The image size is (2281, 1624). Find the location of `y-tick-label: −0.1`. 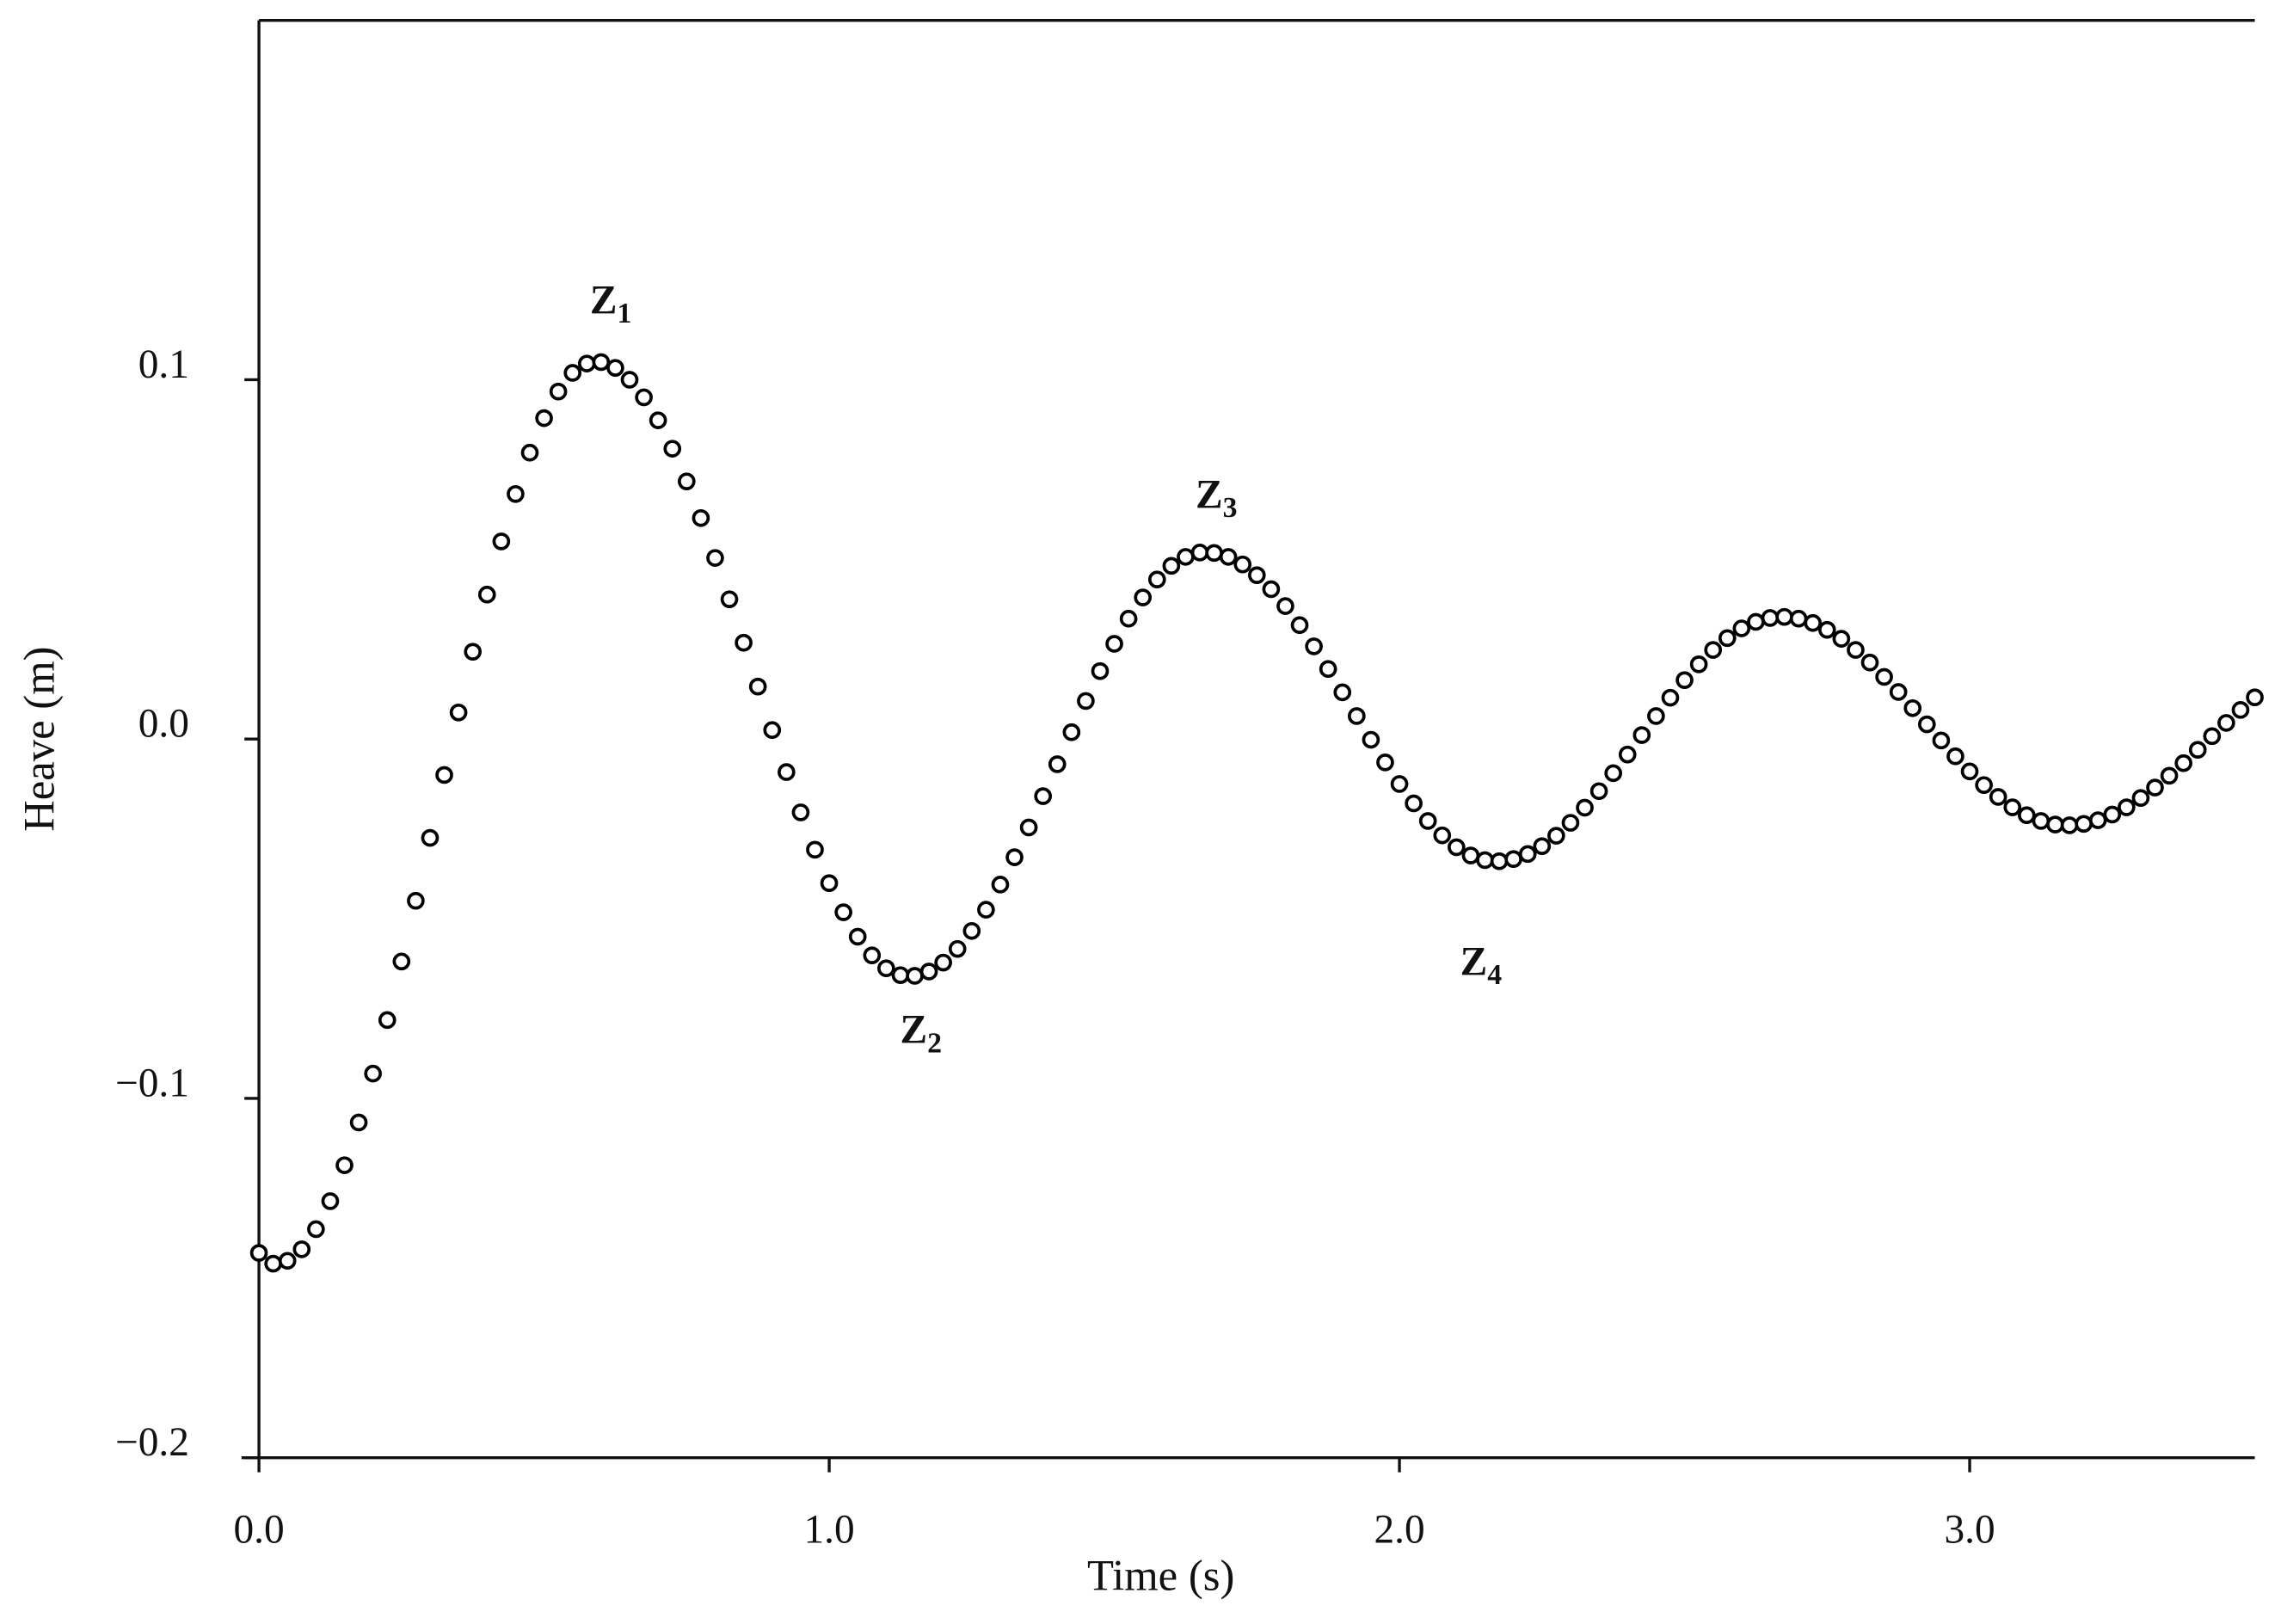

y-tick-label: −0.1 is located at coordinates (152, 1083).